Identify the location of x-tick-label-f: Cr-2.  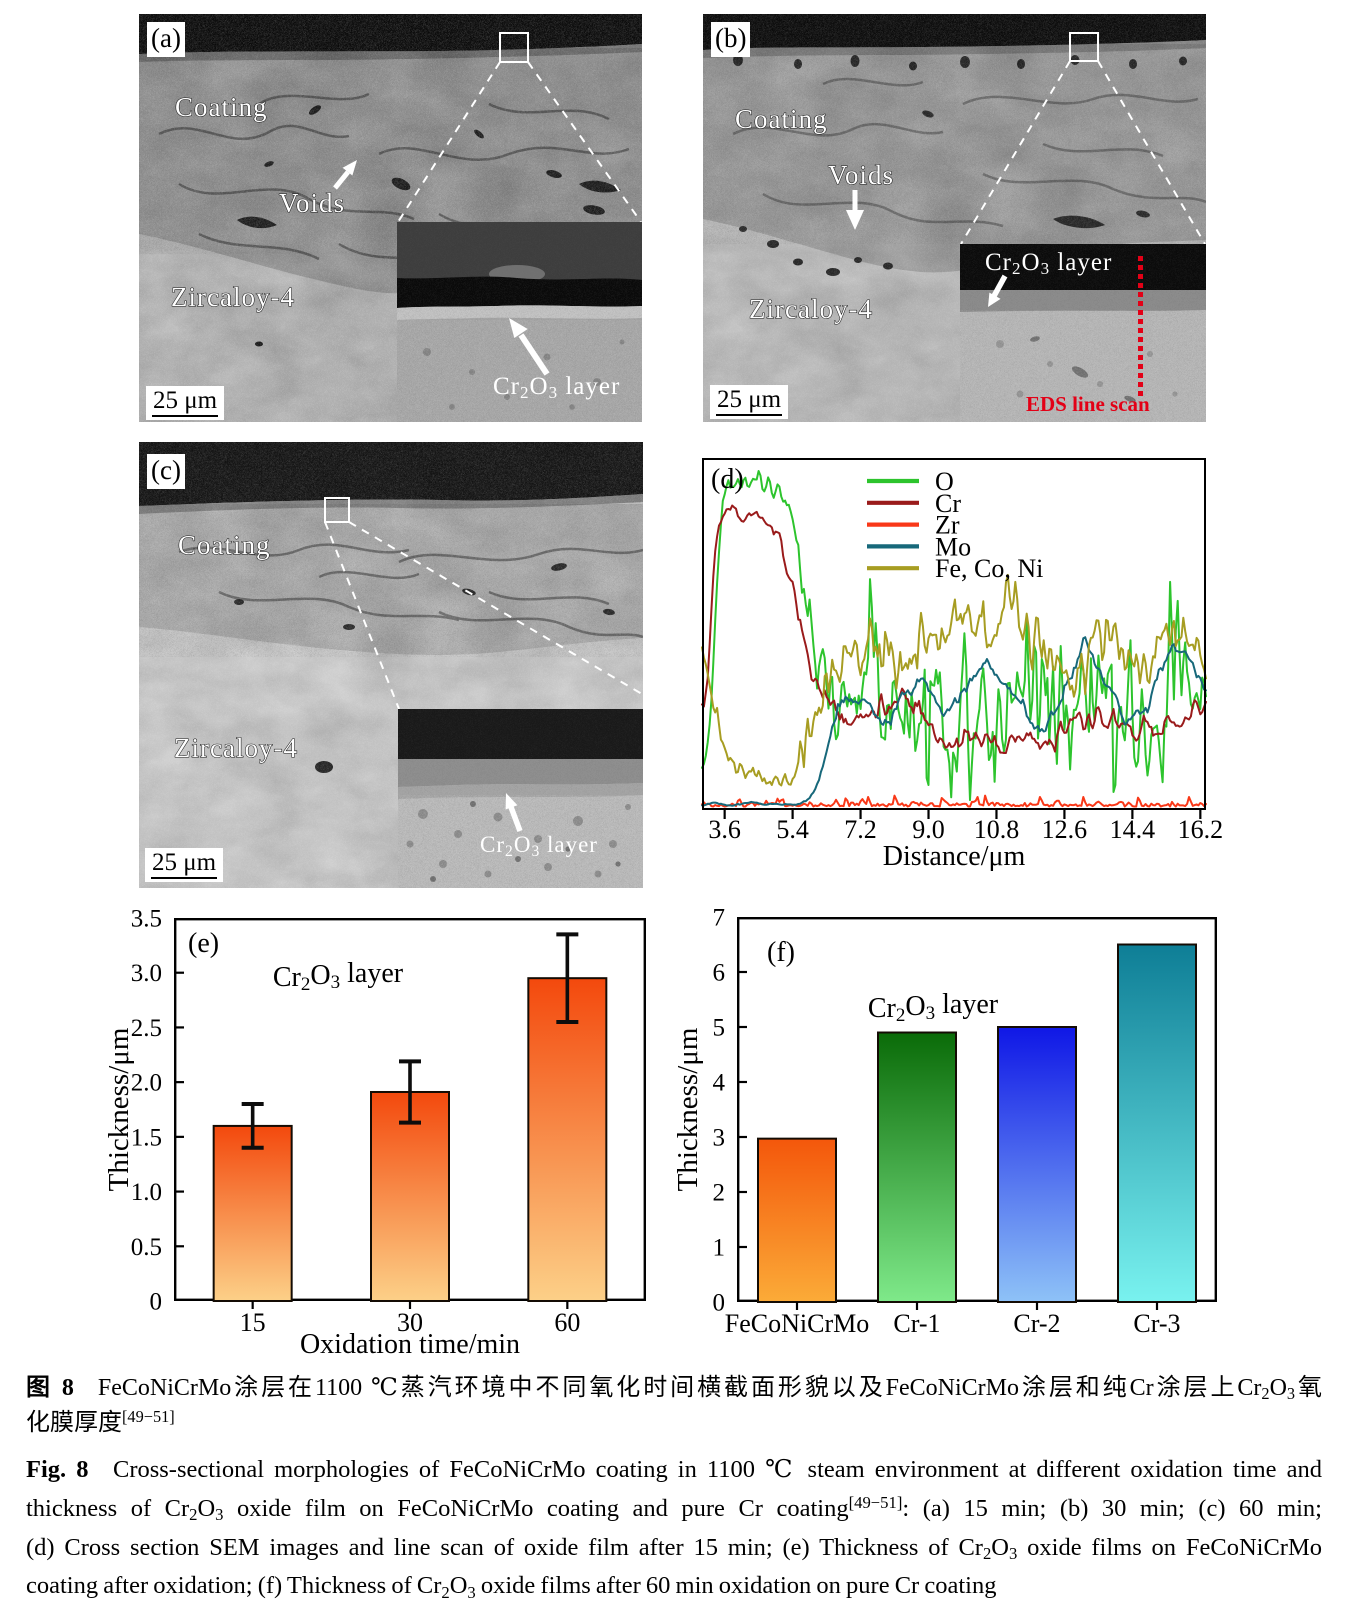
(1036, 1323).